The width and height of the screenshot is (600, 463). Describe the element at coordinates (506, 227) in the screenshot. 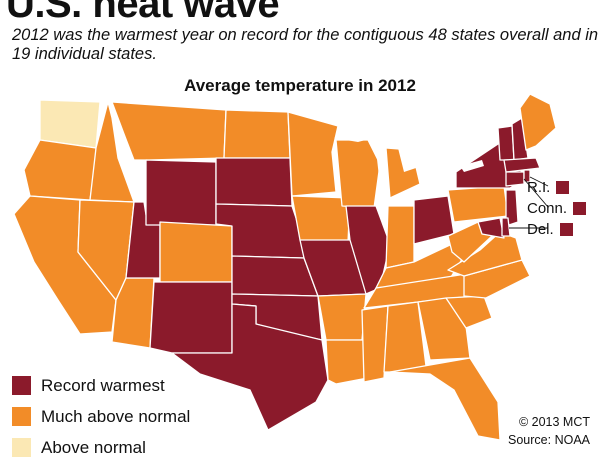

I see `state-de` at that location.